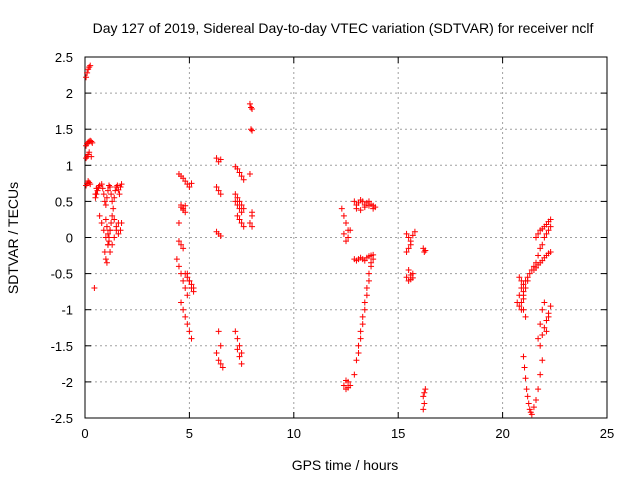  I want to click on y-tick-label: 0.5, so click(64, 201).